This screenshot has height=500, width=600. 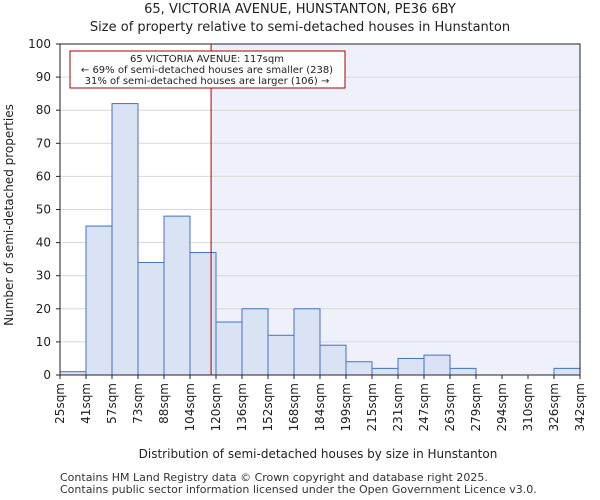 What do you see at coordinates (528, 407) in the screenshot?
I see `x-tick-label: 310sqm` at bounding box center [528, 407].